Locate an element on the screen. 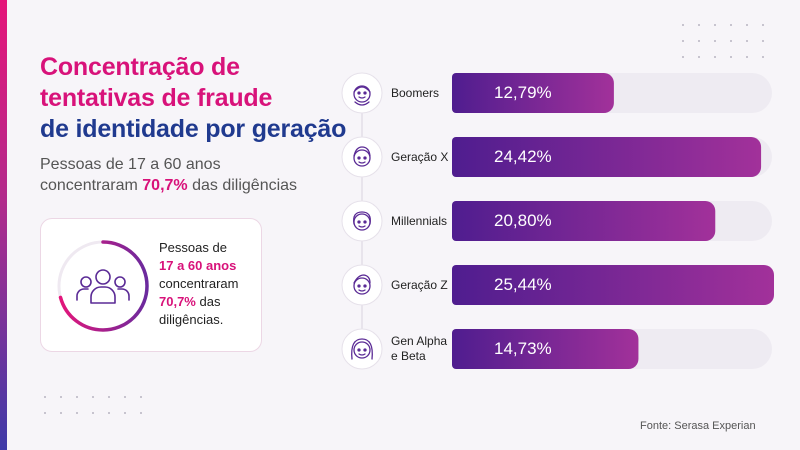 The image size is (800, 450). card-line-5: diligências. is located at coordinates (191, 319).